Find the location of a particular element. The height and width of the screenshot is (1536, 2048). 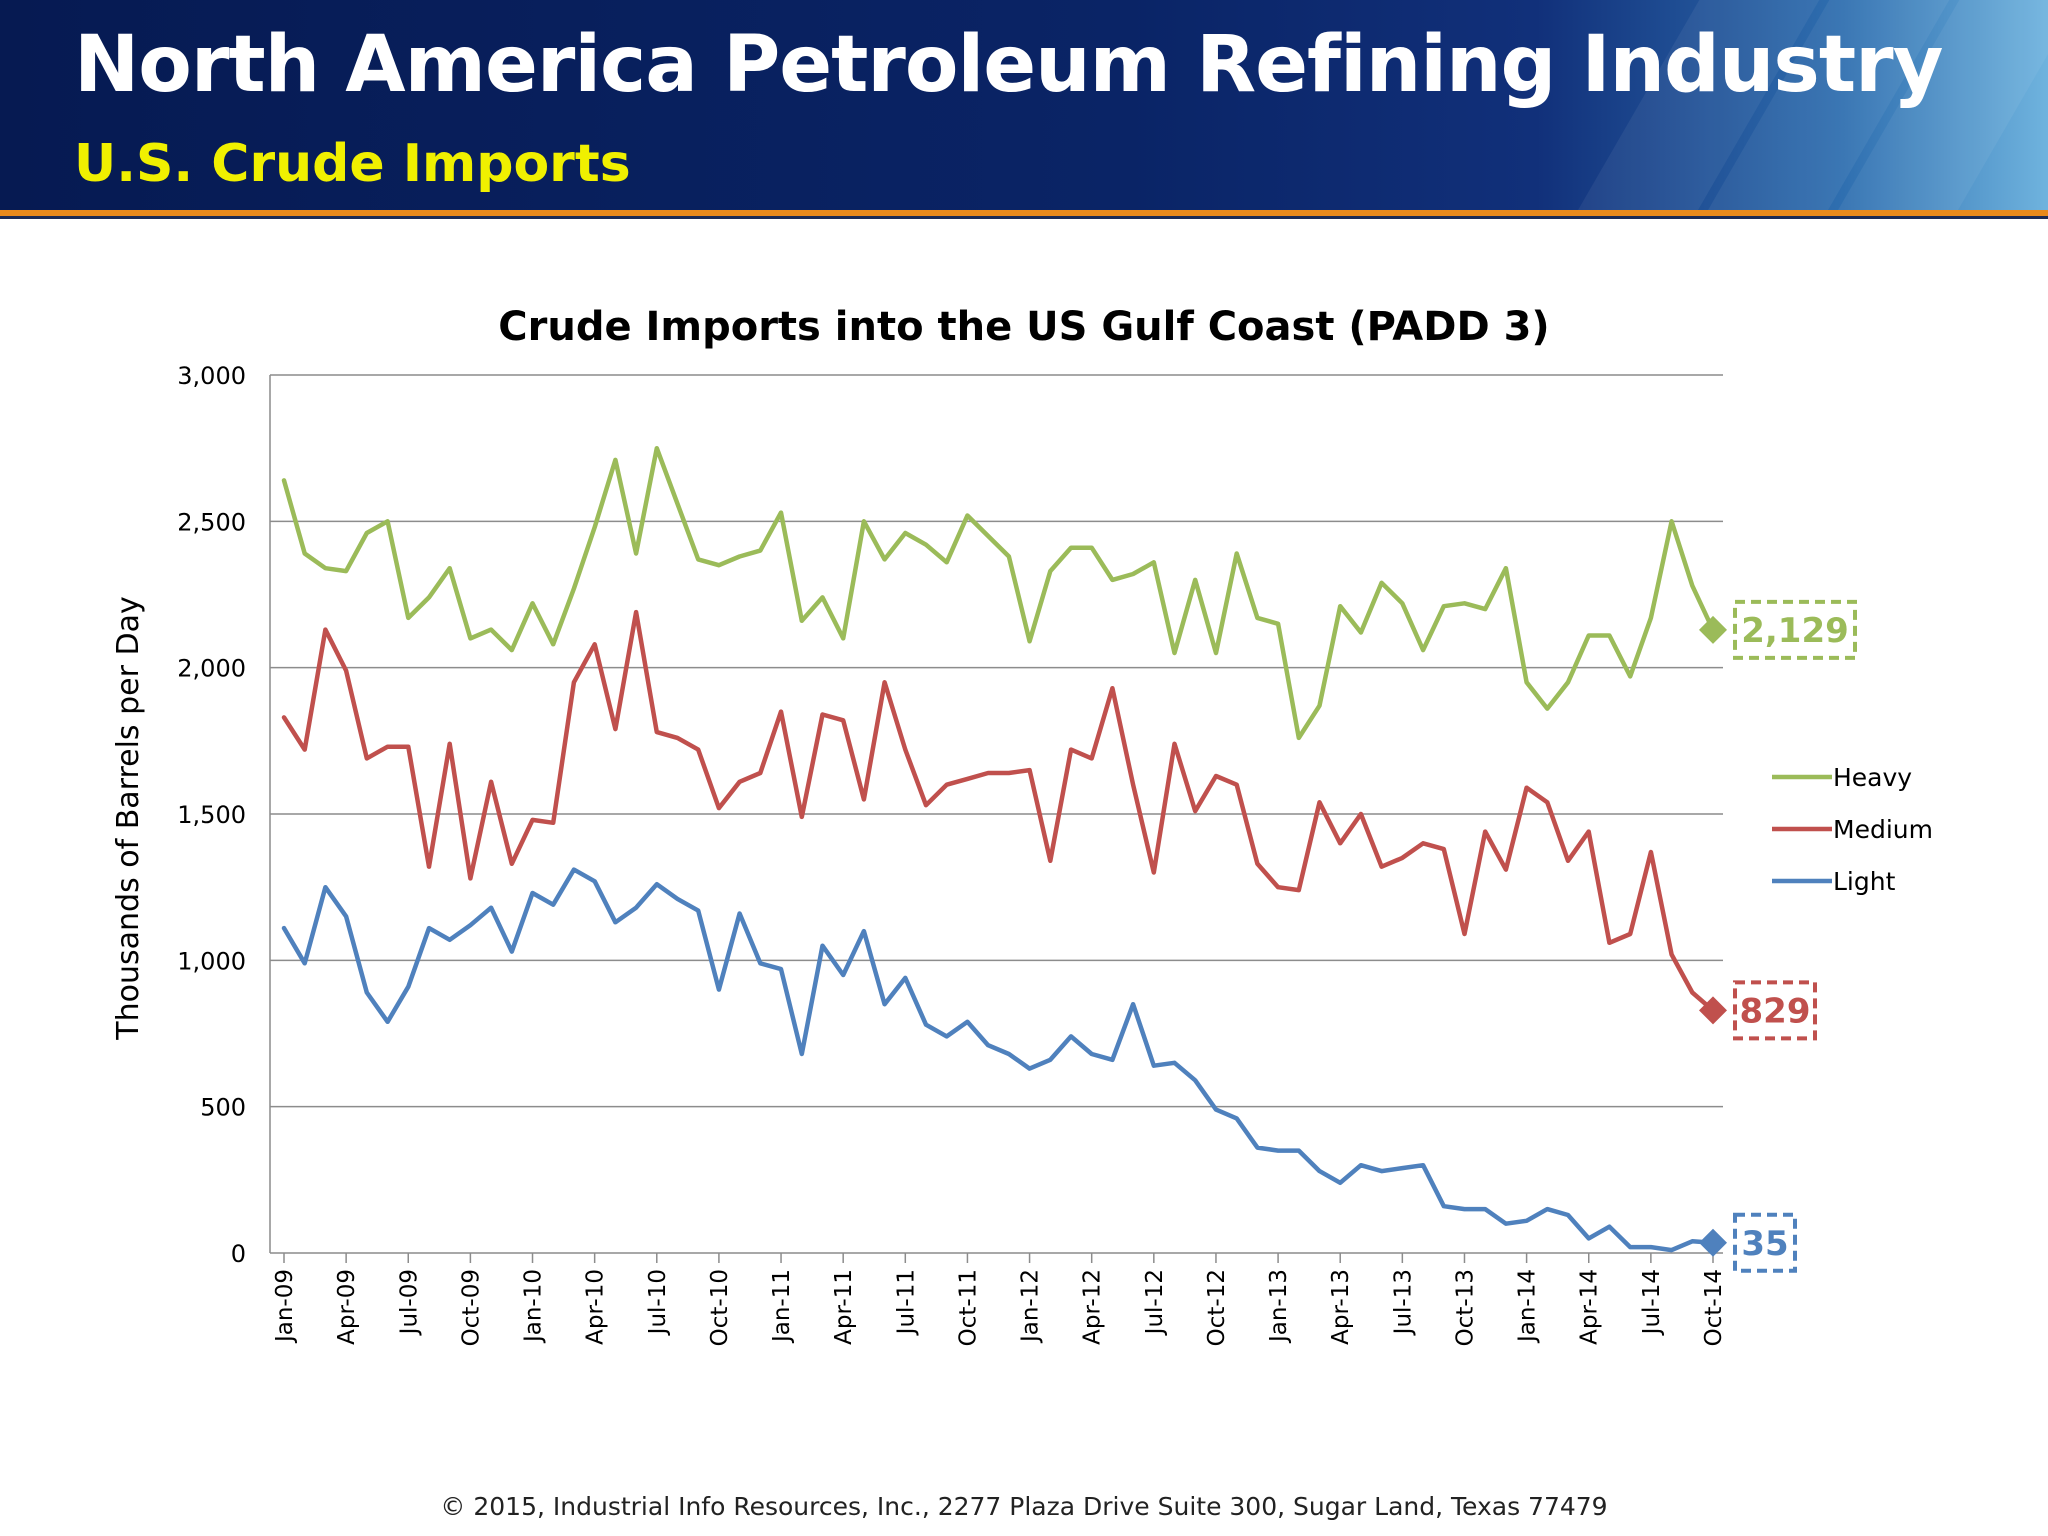

end-label-medium: 829 is located at coordinates (1775, 1011).